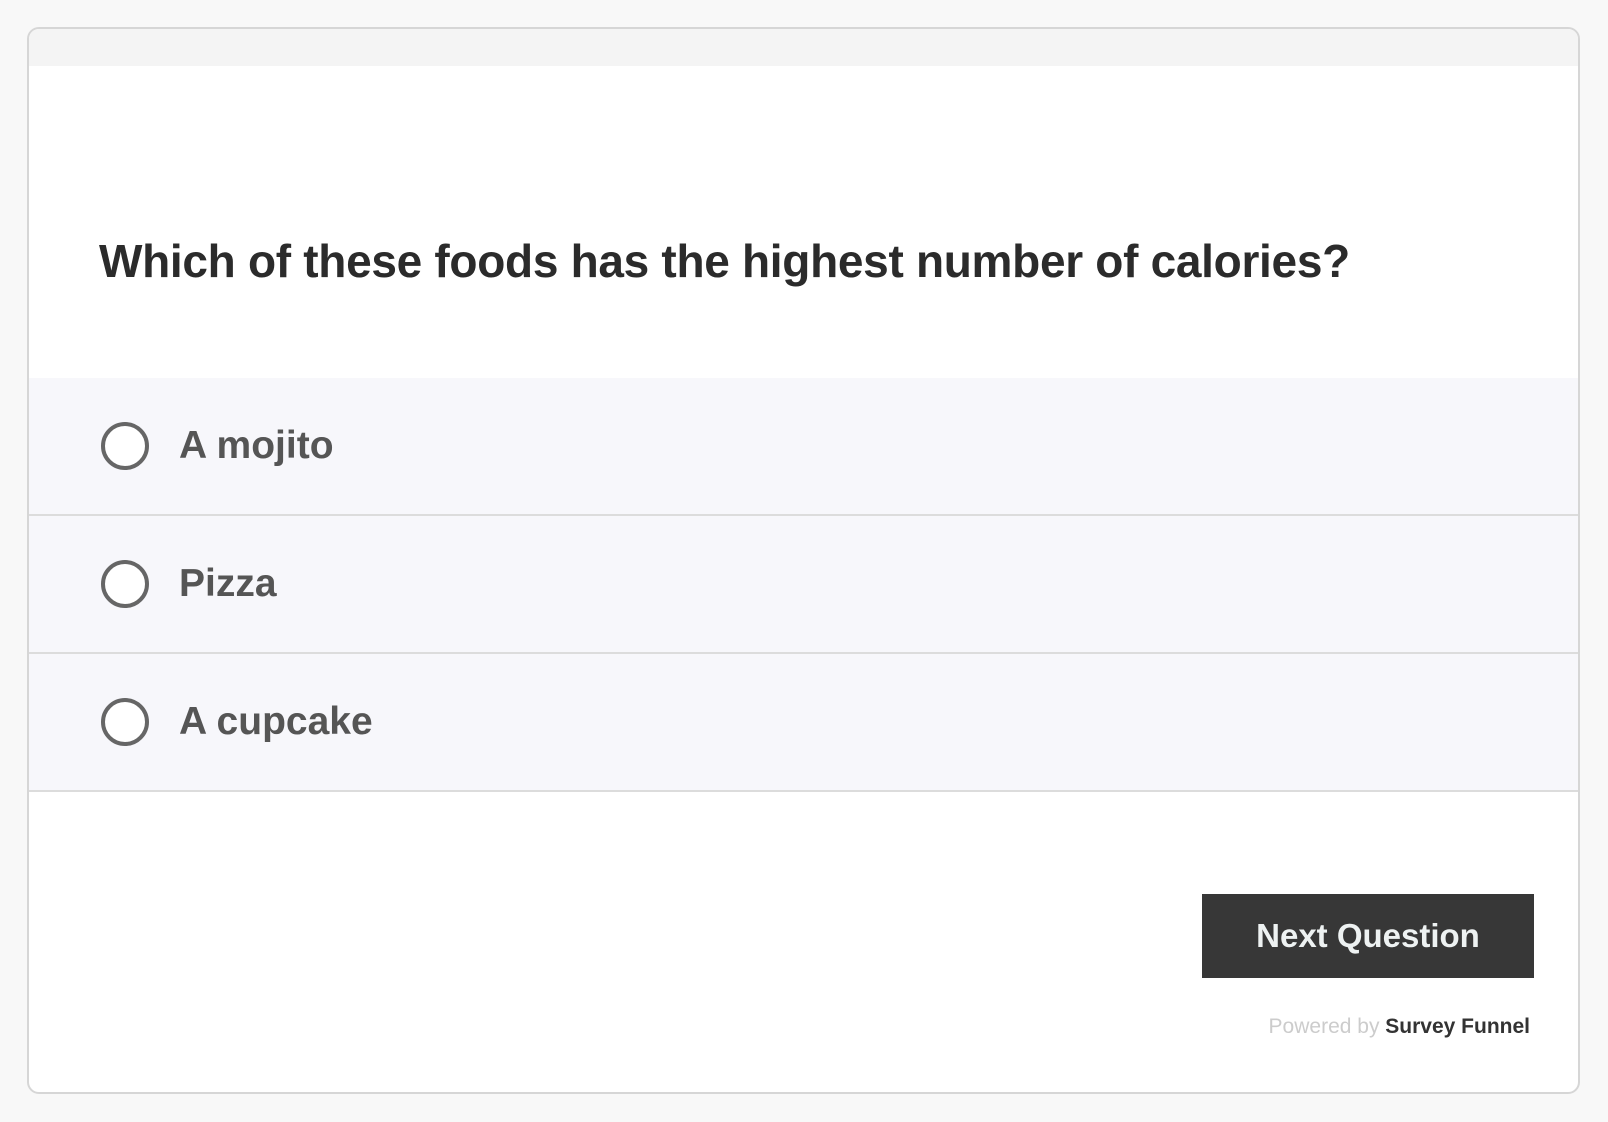 This screenshot has height=1122, width=1608. I want to click on powered-by: Powered by Survey Funnel, so click(1399, 1027).